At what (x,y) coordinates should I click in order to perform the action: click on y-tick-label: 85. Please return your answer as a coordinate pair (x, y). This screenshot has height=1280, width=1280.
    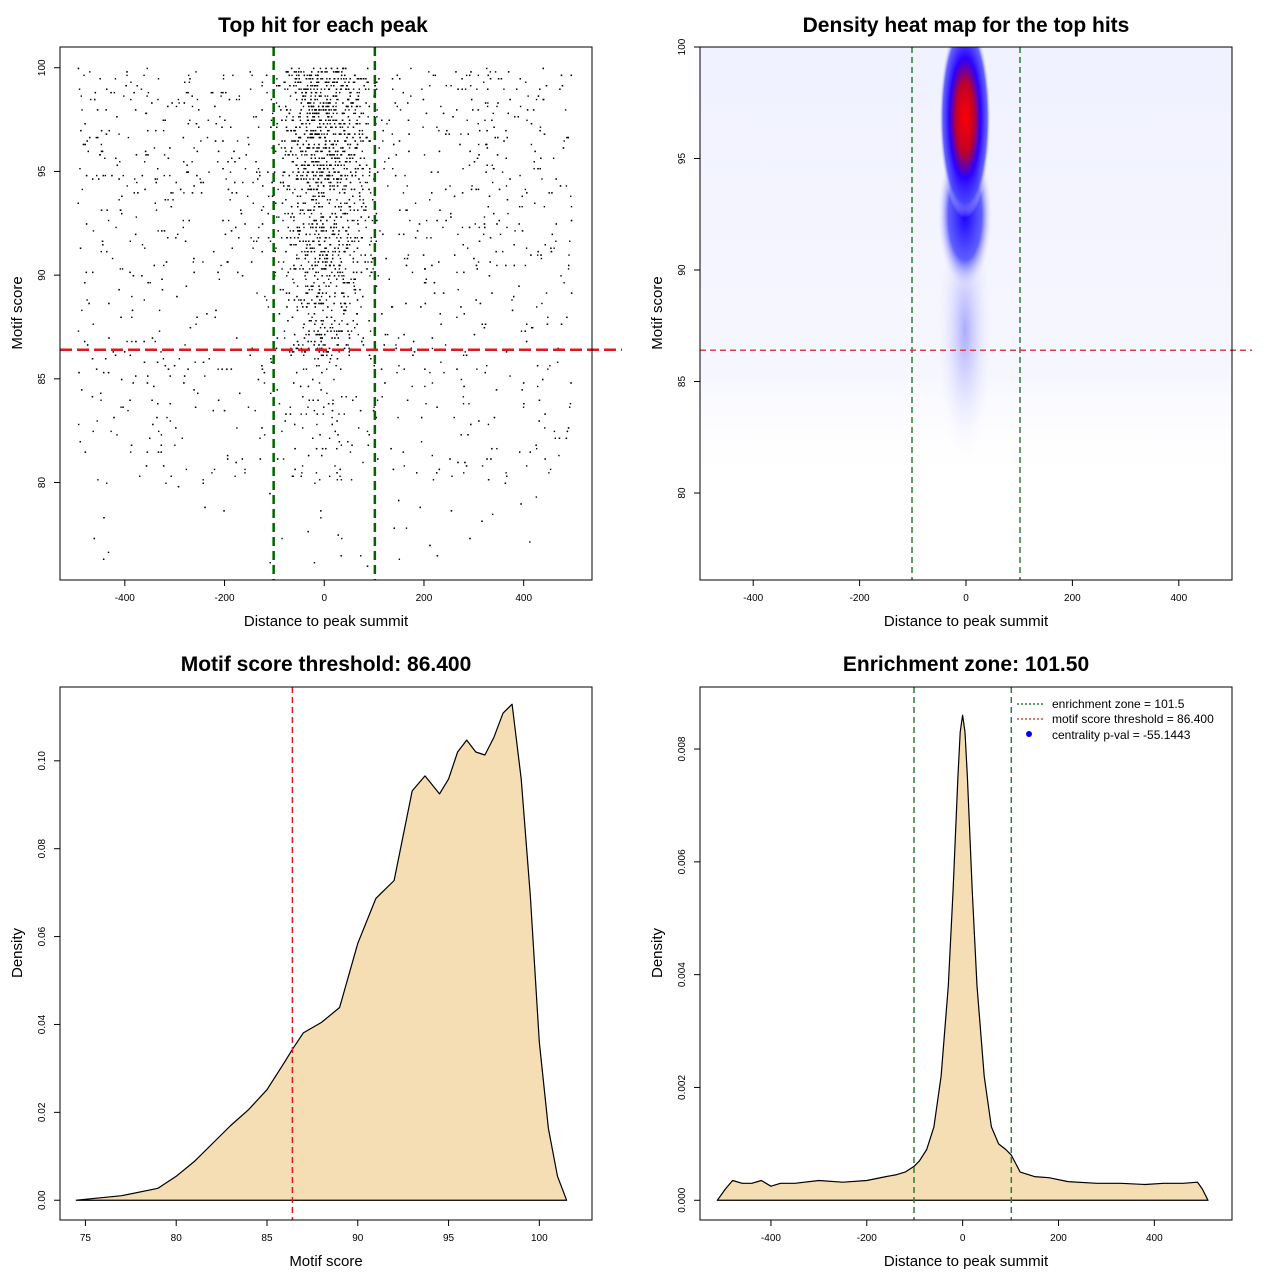
    Looking at the image, I should click on (682, 382).